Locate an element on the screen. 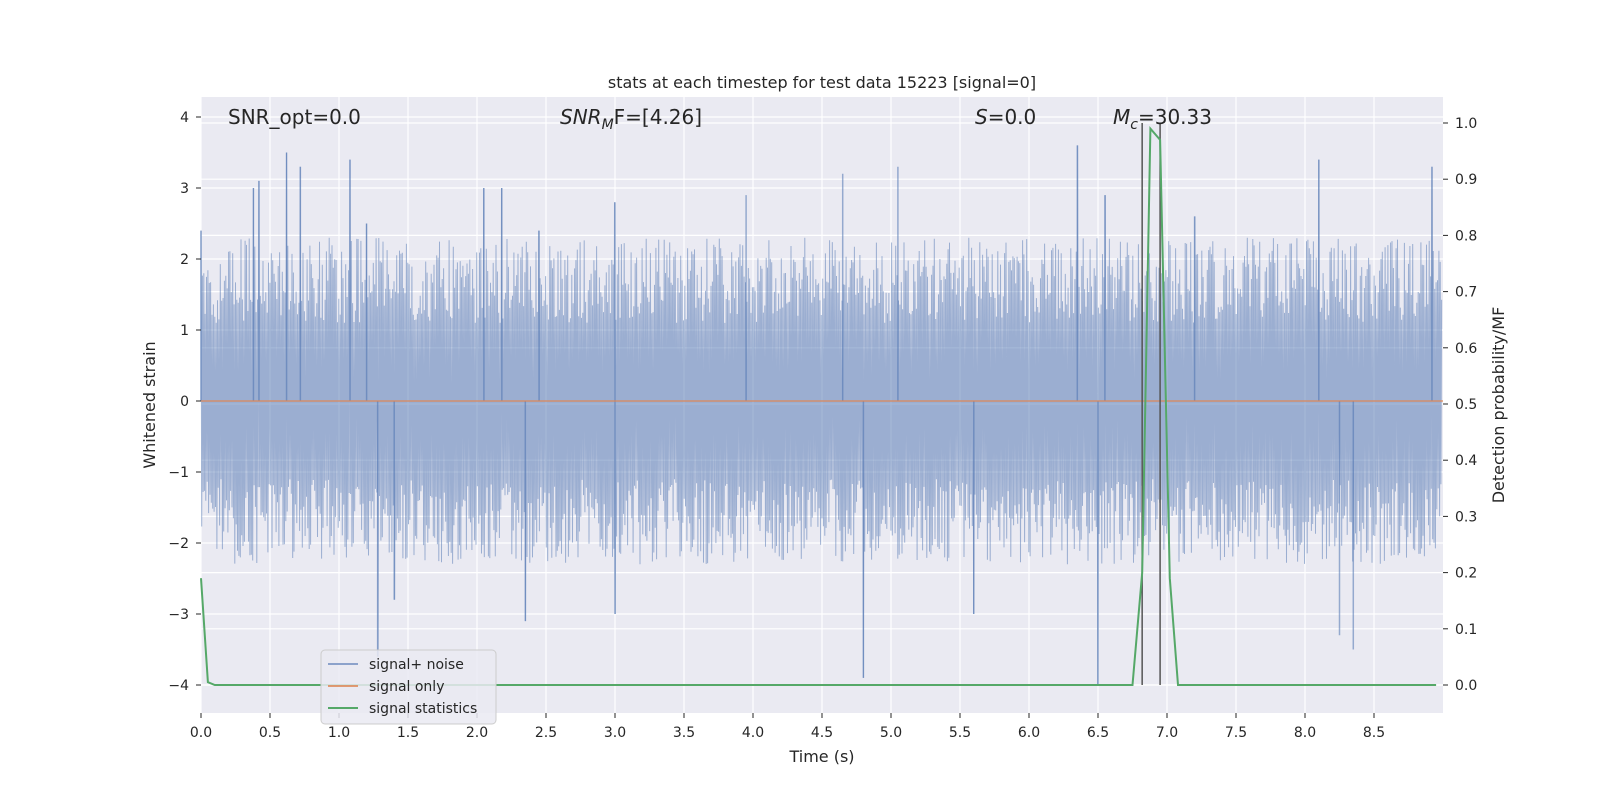 Image resolution: width=1600 pixels, height=800 pixels. legend-box is located at coordinates (408, 687).